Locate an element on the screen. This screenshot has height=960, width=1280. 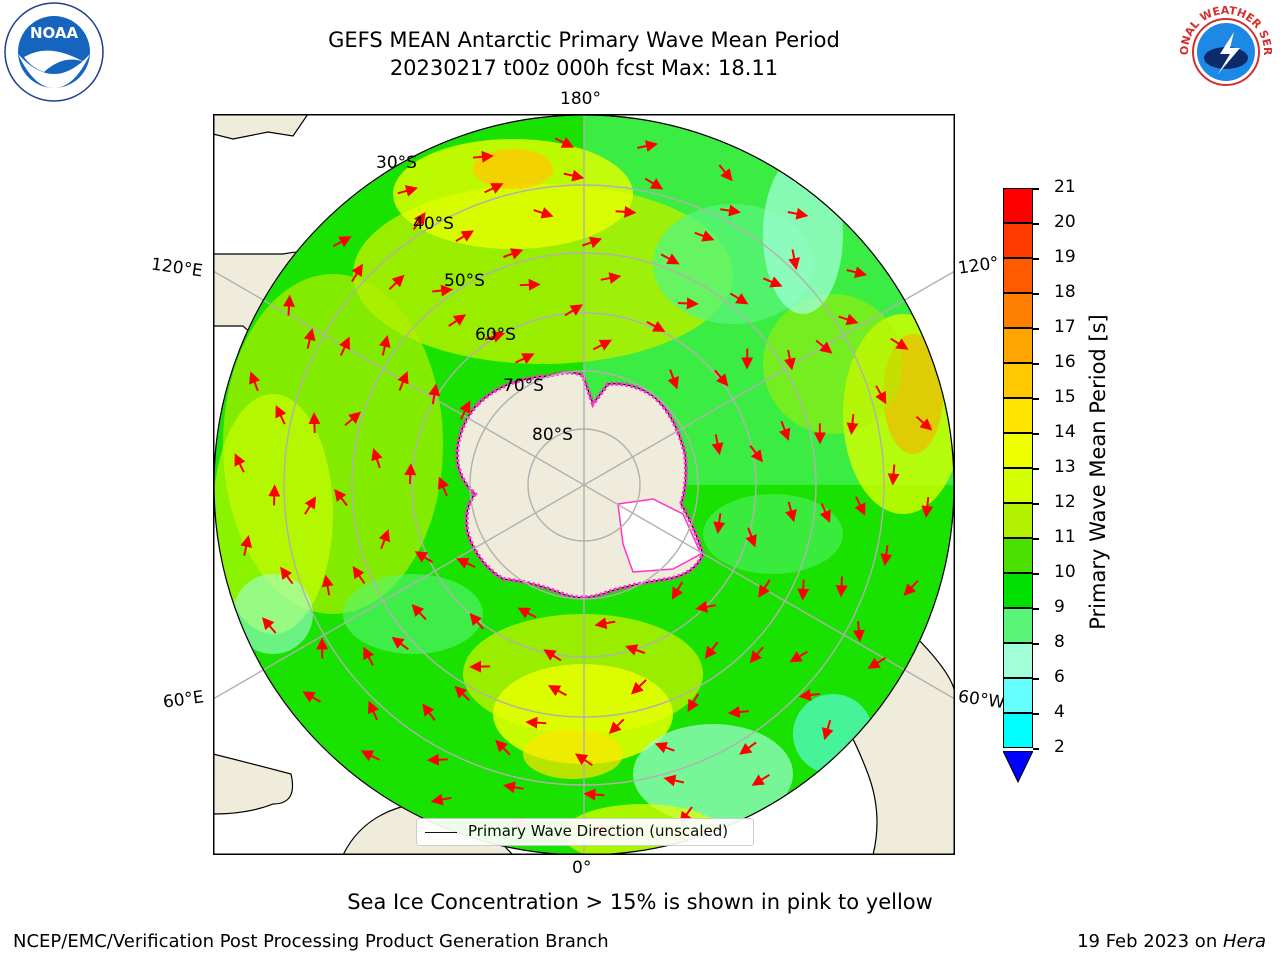
noaa-logo: NOAA is located at coordinates (54, 52).